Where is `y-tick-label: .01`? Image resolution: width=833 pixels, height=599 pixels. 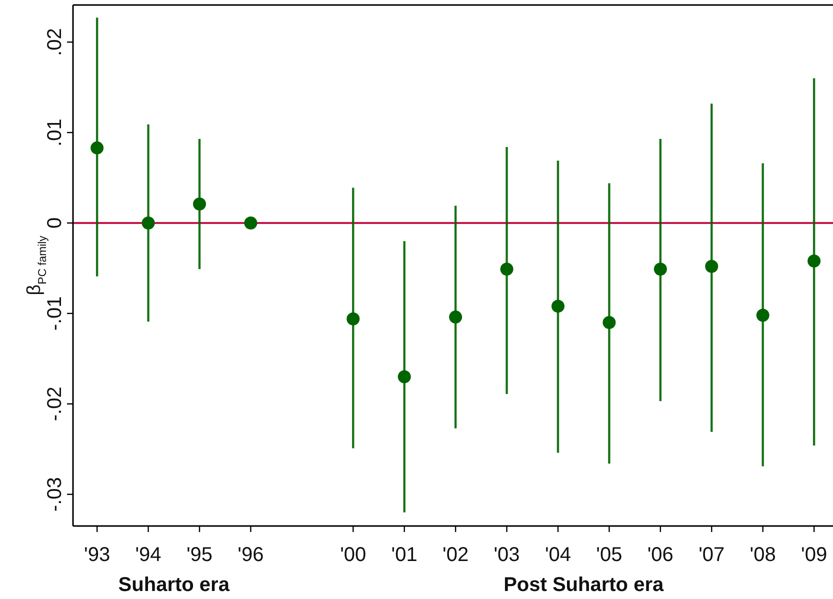
y-tick-label: .01 is located at coordinates (55, 132).